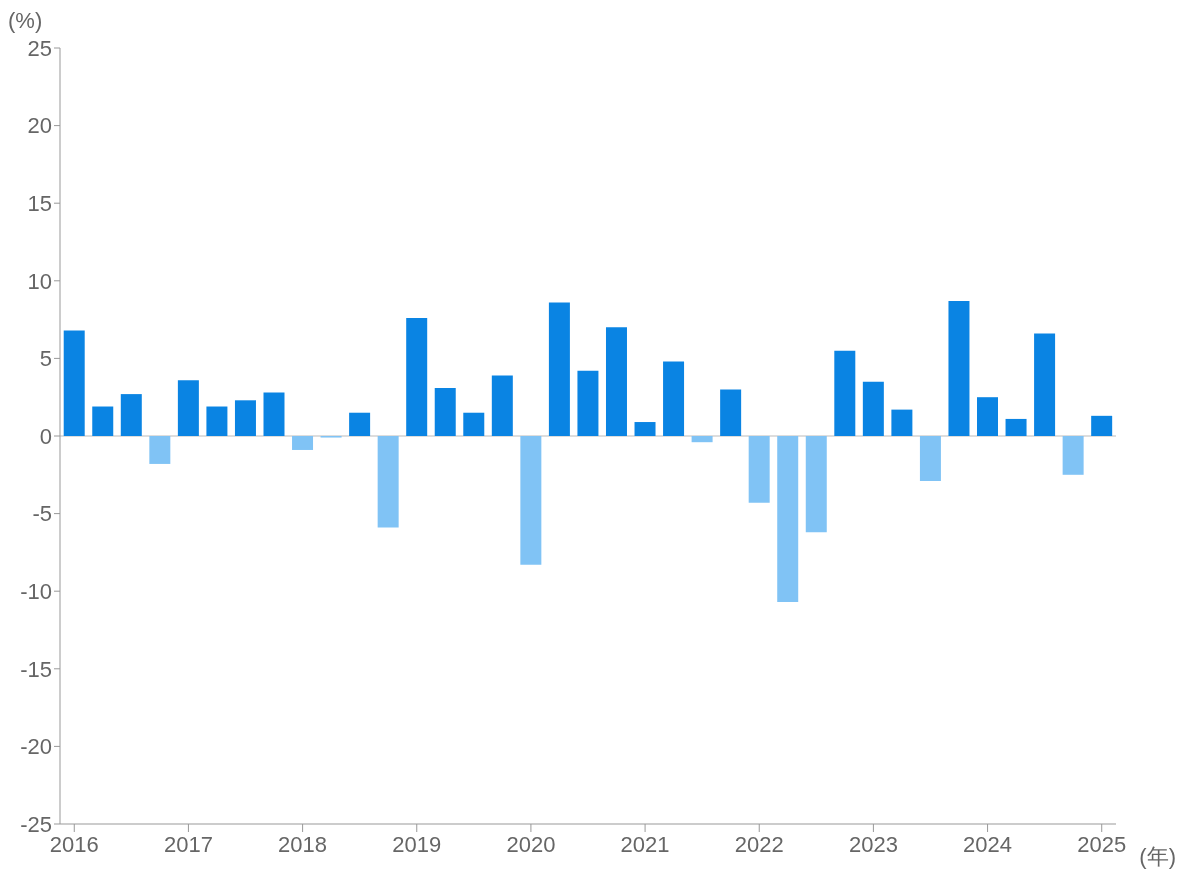 The height and width of the screenshot is (872, 1184). I want to click on y-tick-label: -20, so click(36, 747).